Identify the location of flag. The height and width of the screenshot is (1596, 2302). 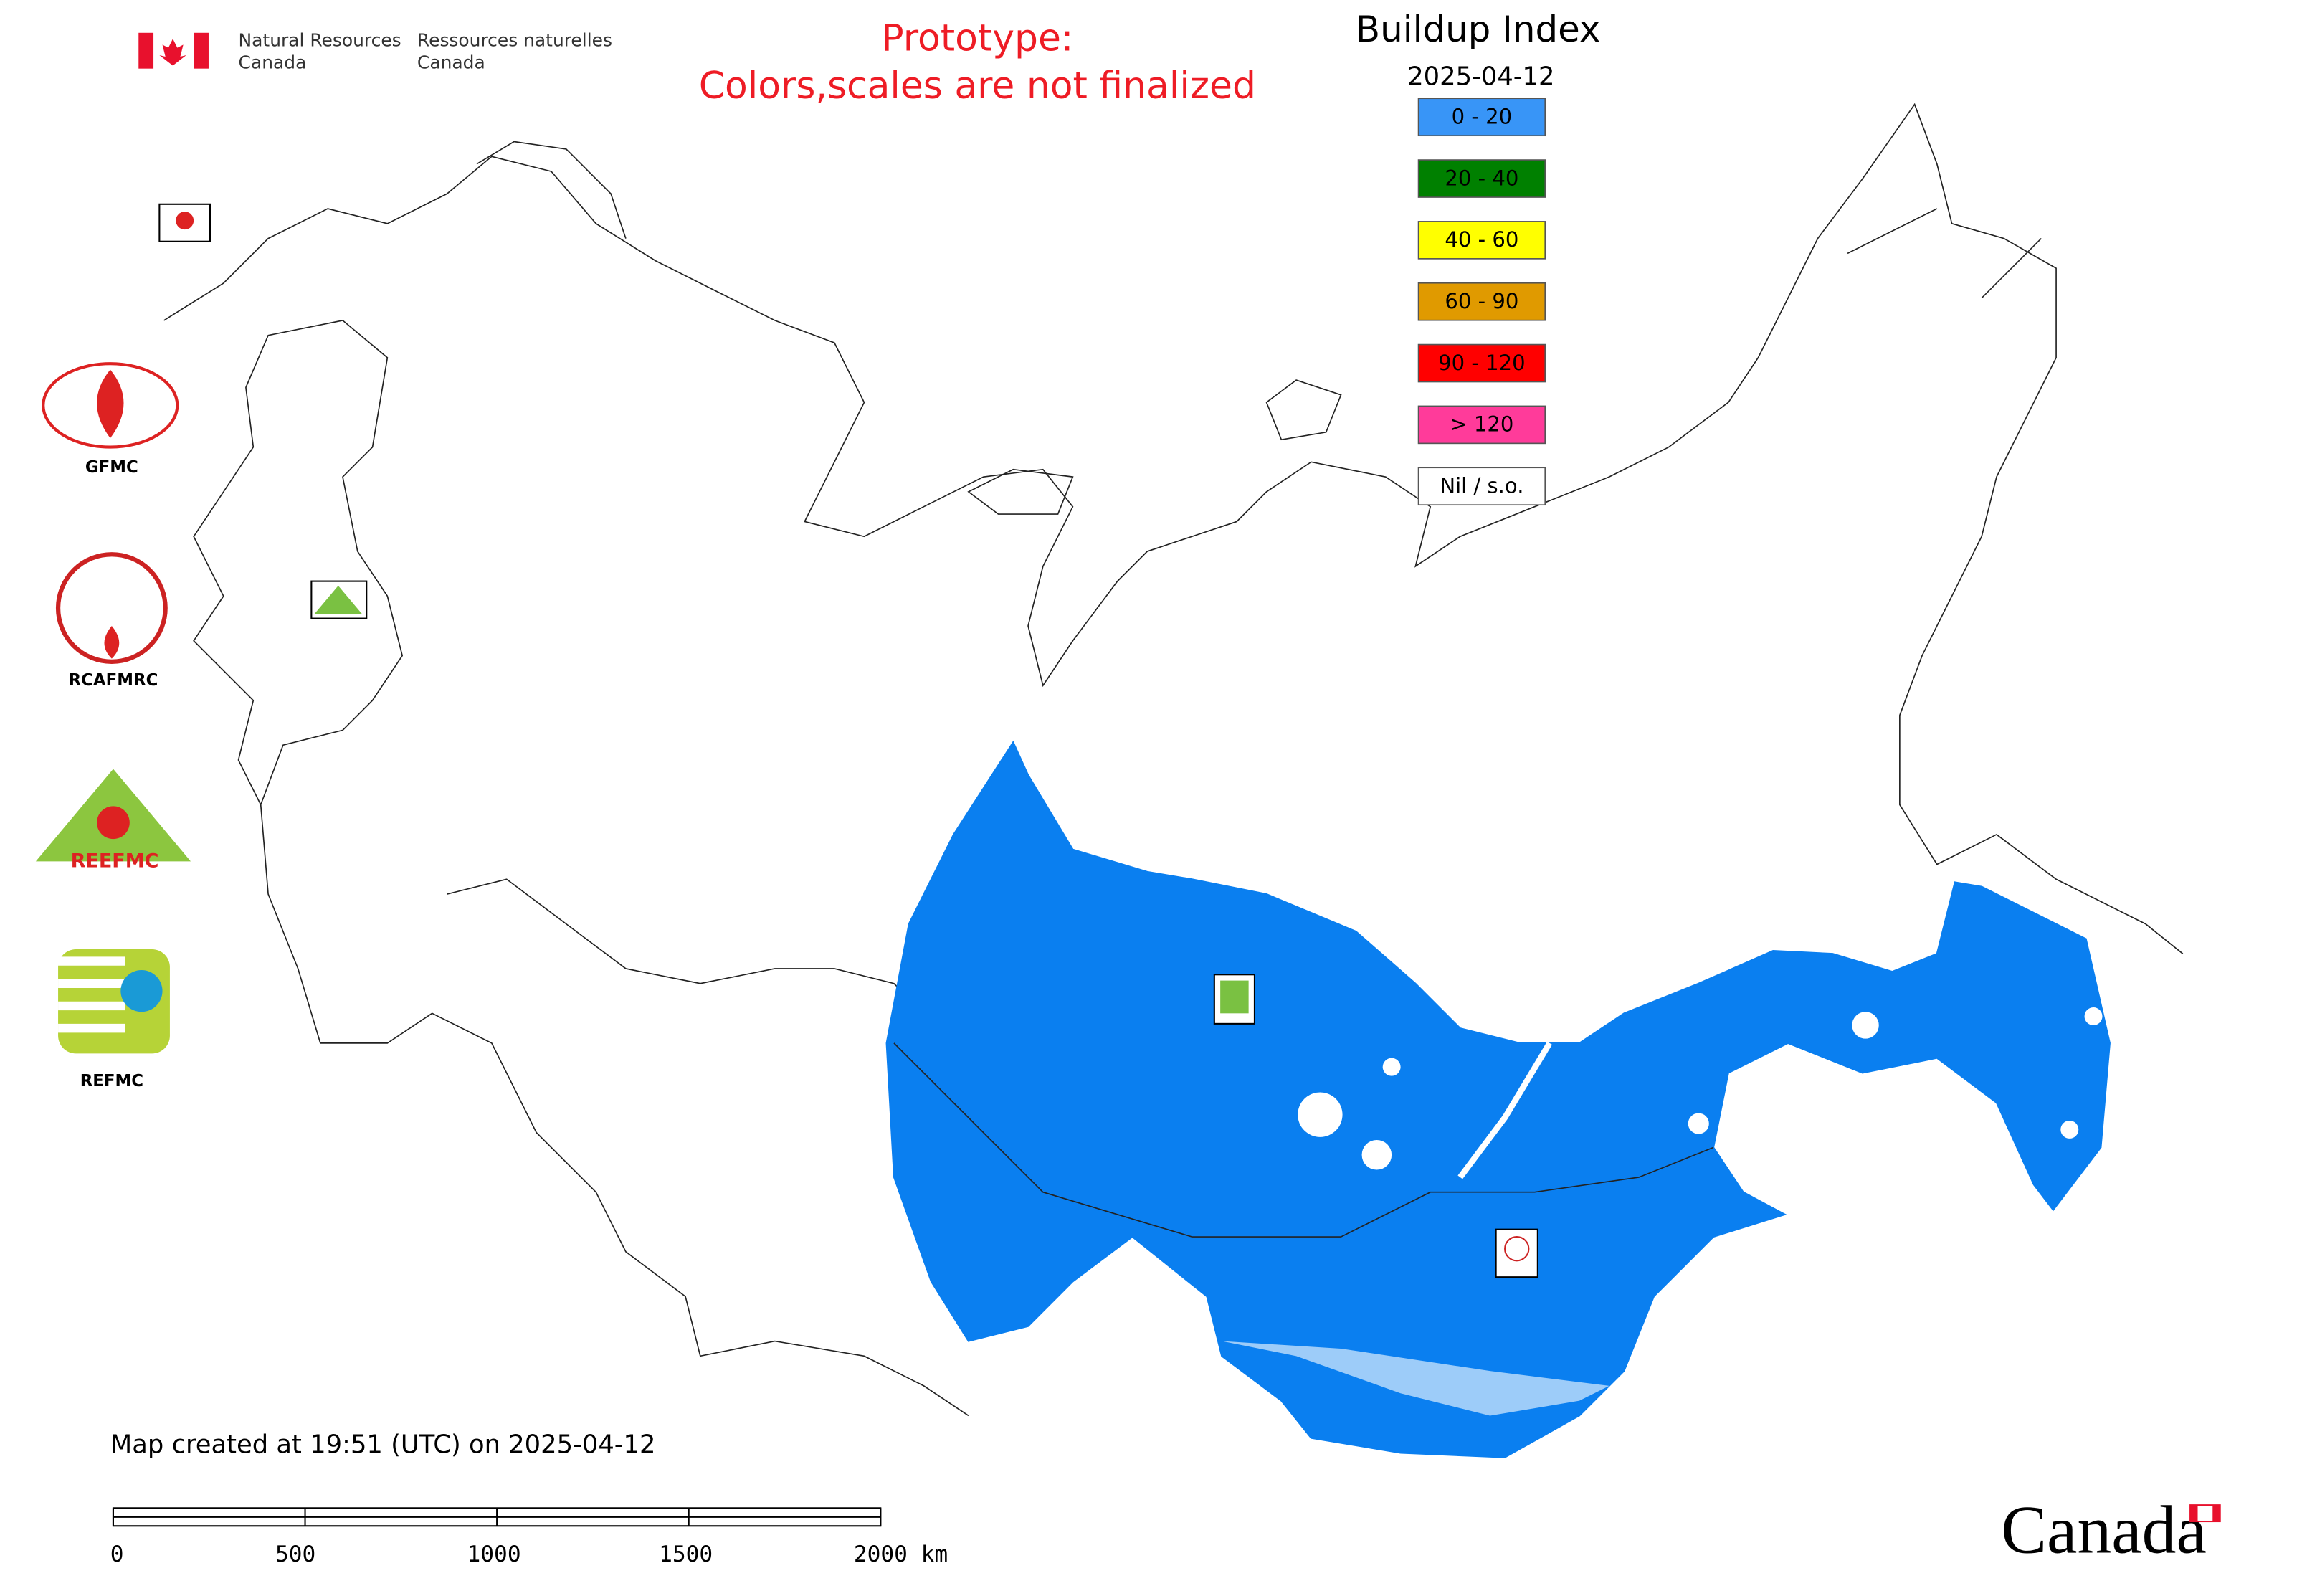
(174, 50).